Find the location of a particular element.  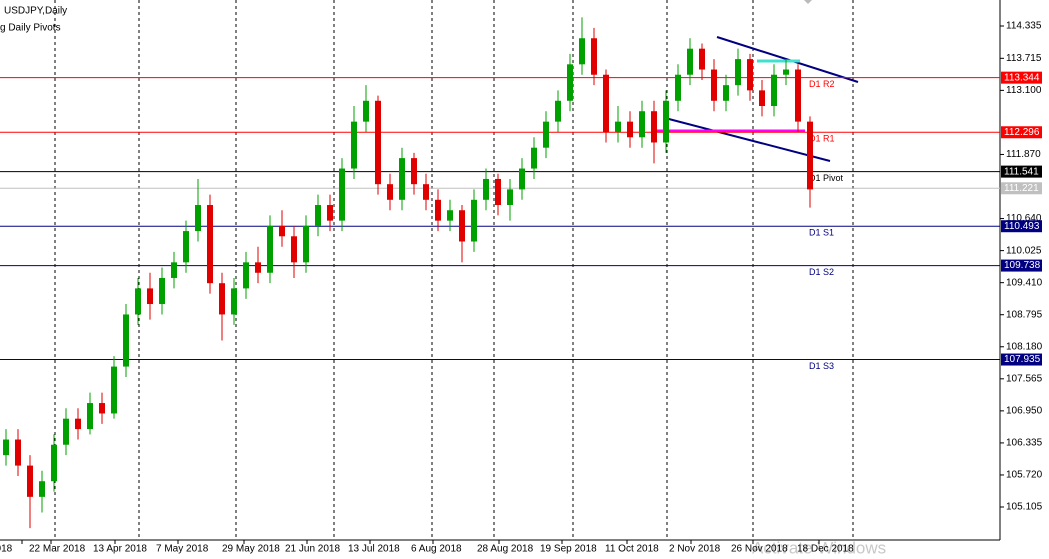

y-tick-label: 110.025 is located at coordinates (1024, 250).